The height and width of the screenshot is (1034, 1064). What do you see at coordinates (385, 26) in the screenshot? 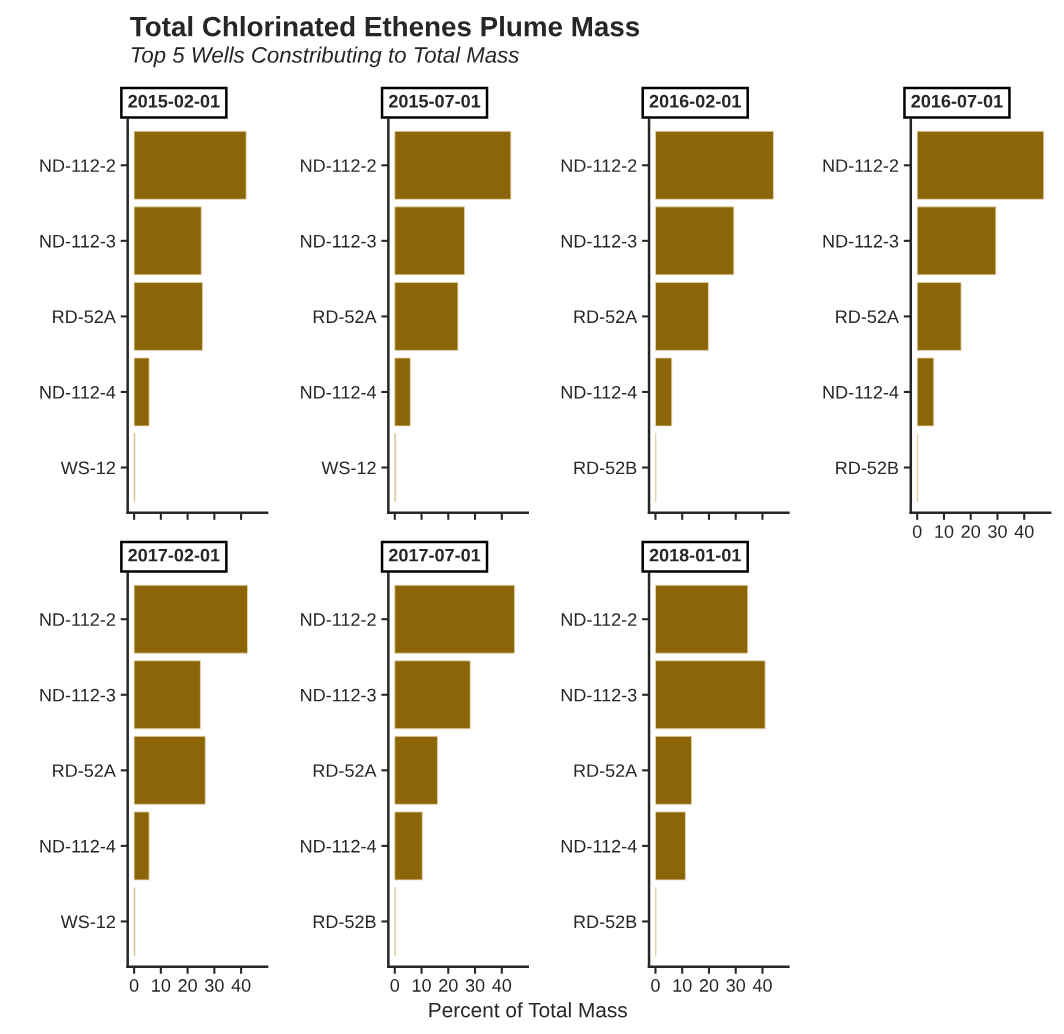
I see `text: Total Chlorinated Ethenes Plume Mass` at bounding box center [385, 26].